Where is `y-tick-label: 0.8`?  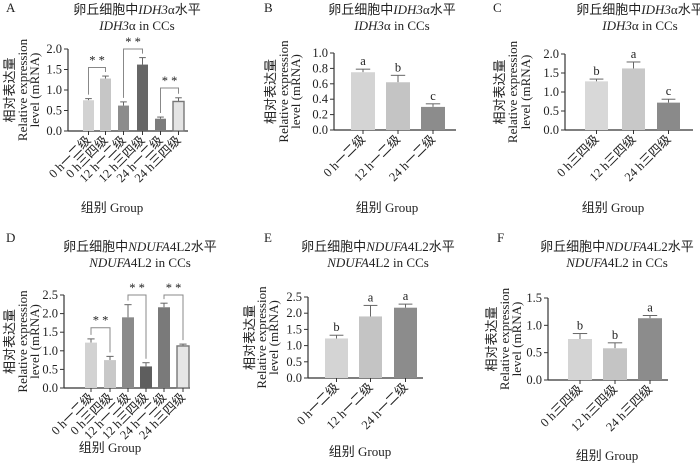 y-tick-label: 0.8 is located at coordinates (320, 68).